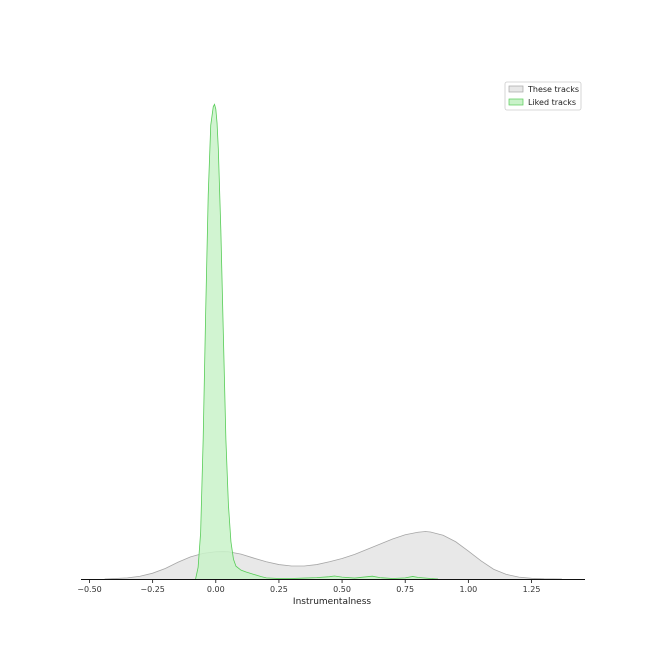  What do you see at coordinates (516, 89) in the screenshot?
I see `legend-swatch-these-tracks` at bounding box center [516, 89].